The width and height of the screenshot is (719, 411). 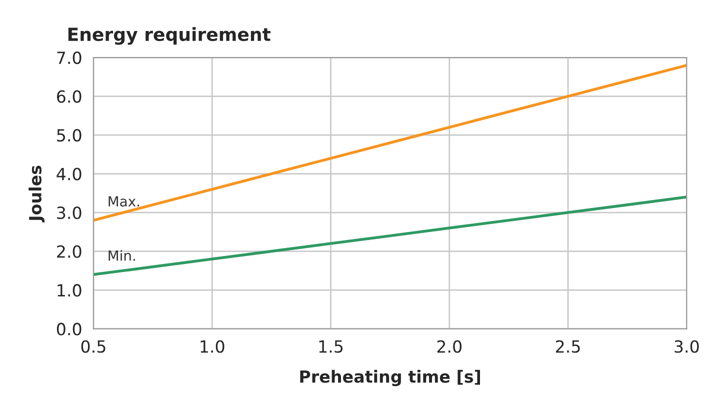 What do you see at coordinates (568, 346) in the screenshot?
I see `x-tick-label: 2.5` at bounding box center [568, 346].